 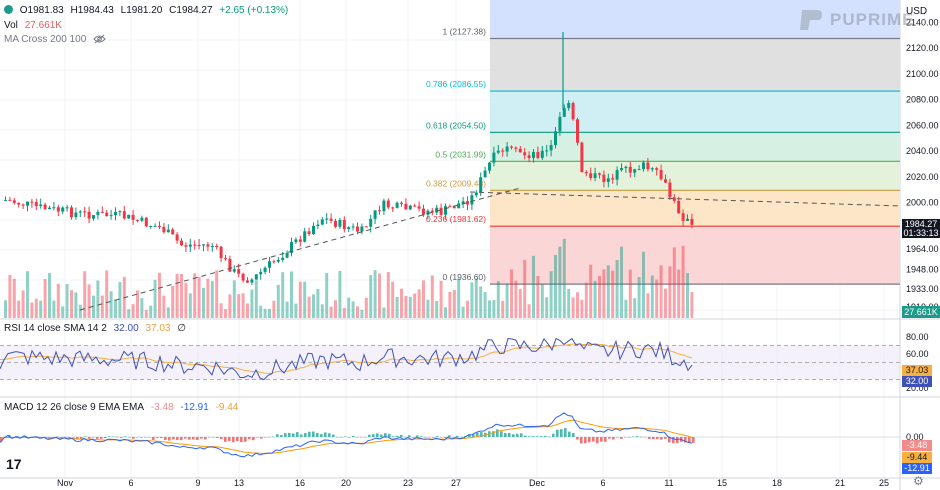 I want to click on time-tick-label: 9, so click(x=197, y=483).